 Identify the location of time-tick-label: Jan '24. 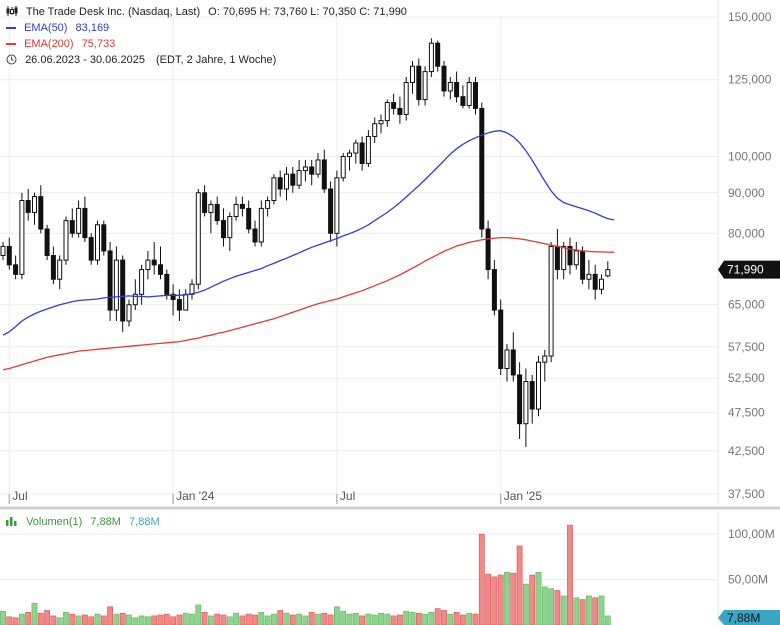
(195, 496).